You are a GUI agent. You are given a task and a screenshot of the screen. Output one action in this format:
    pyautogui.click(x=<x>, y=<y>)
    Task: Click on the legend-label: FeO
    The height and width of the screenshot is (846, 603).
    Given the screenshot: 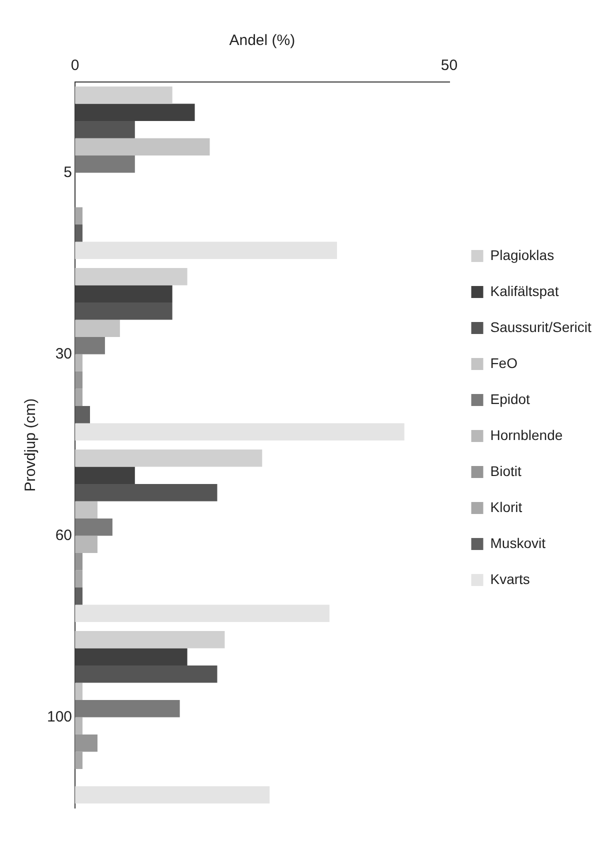 What is the action you would take?
    pyautogui.click(x=504, y=362)
    